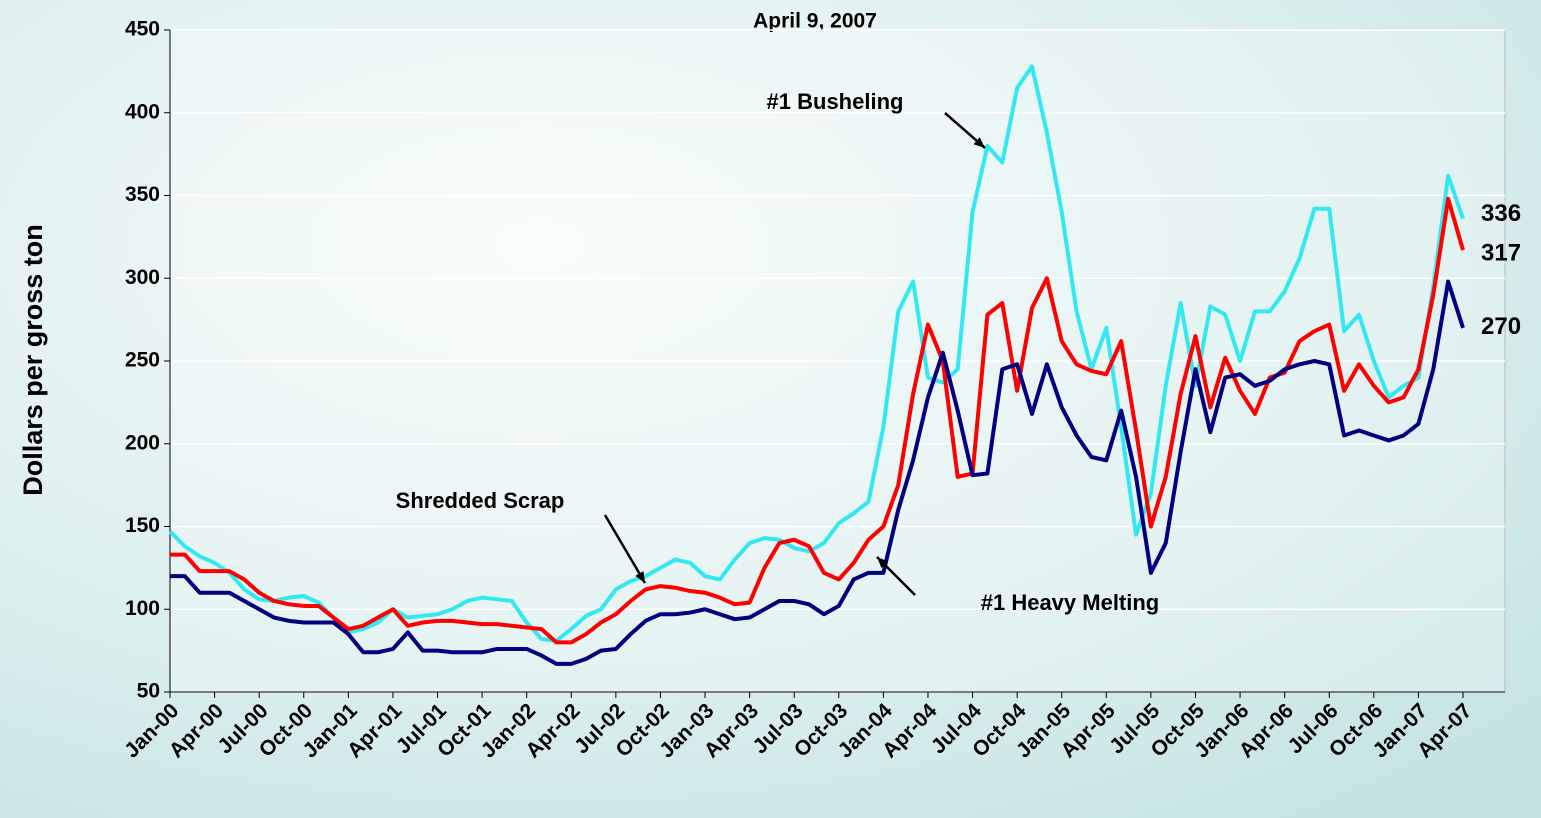 This screenshot has height=818, width=1541. I want to click on end-value-label: 336, so click(1501, 213).